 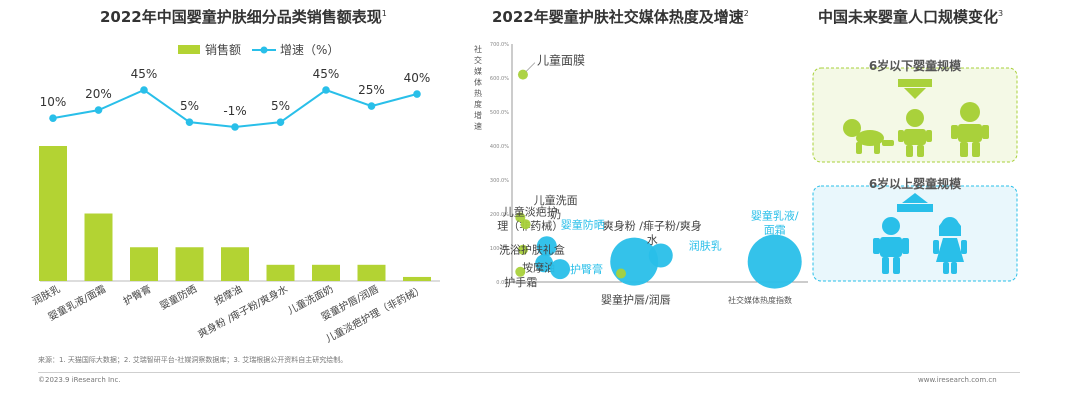 I want to click on growth-label-3: 5%, so click(x=189, y=106).